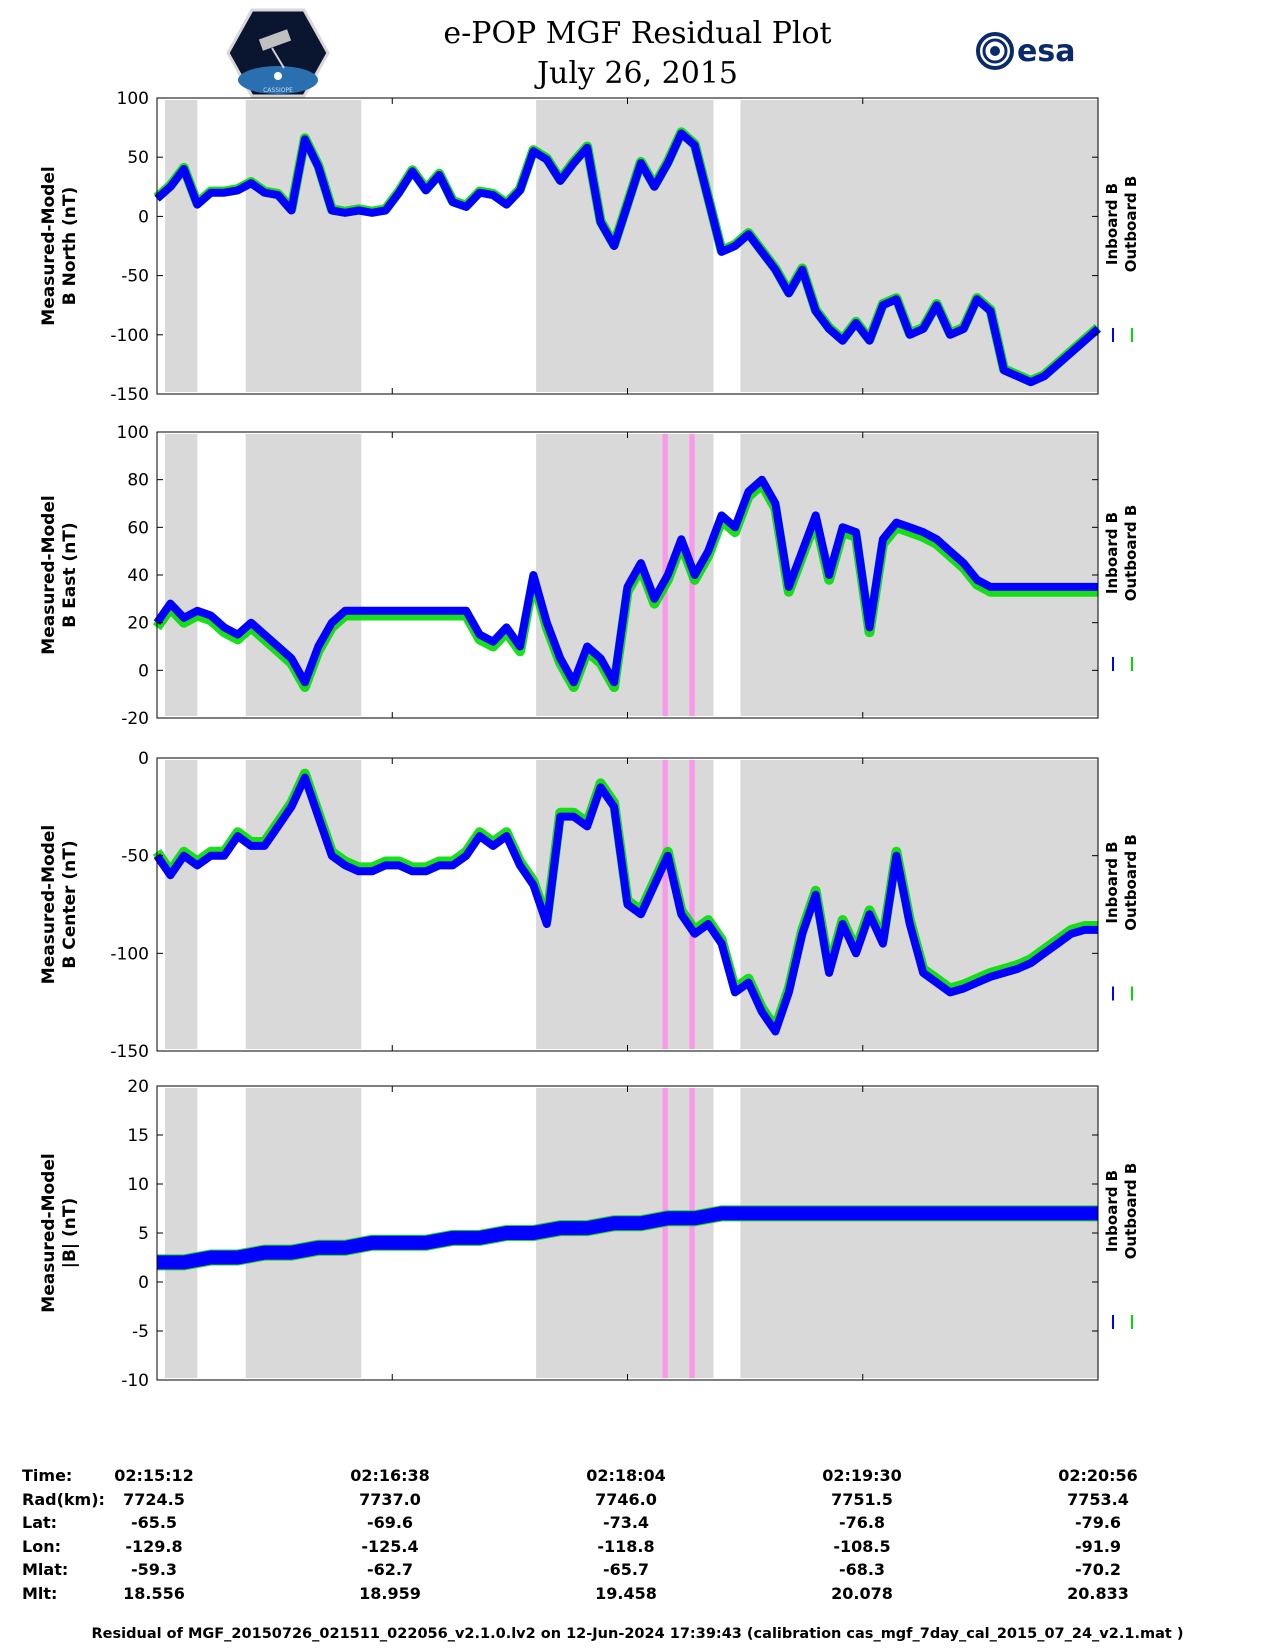 This screenshot has height=1650, width=1275. Describe the element at coordinates (1131, 553) in the screenshot. I see `panel-2-legend-label: Outboard B` at that location.